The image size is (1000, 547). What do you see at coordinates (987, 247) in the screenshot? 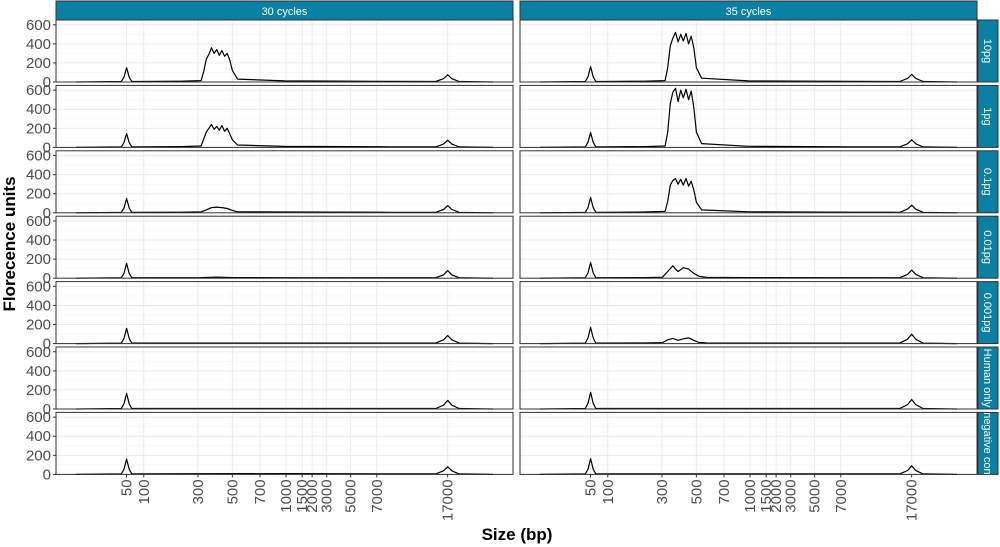
I see `row-strip-label: 0.01pg` at bounding box center [987, 247].